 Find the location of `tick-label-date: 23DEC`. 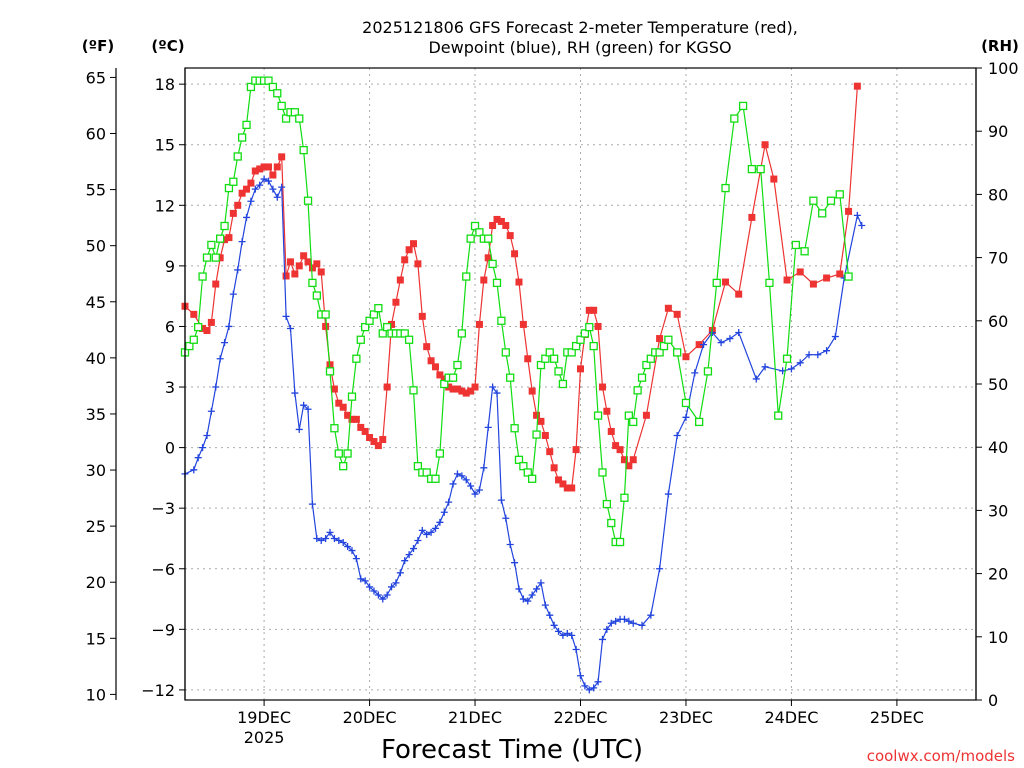

tick-label-date: 23DEC is located at coordinates (686, 717).